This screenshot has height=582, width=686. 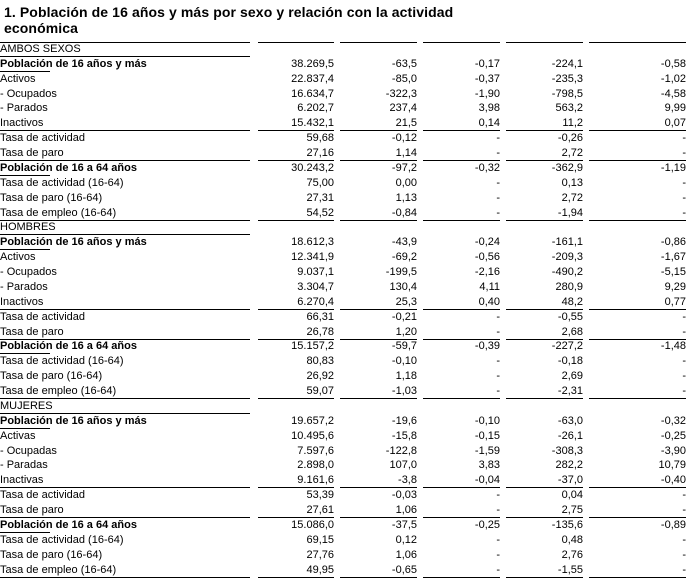 I want to click on value-cell: 2,69, so click(x=572, y=376).